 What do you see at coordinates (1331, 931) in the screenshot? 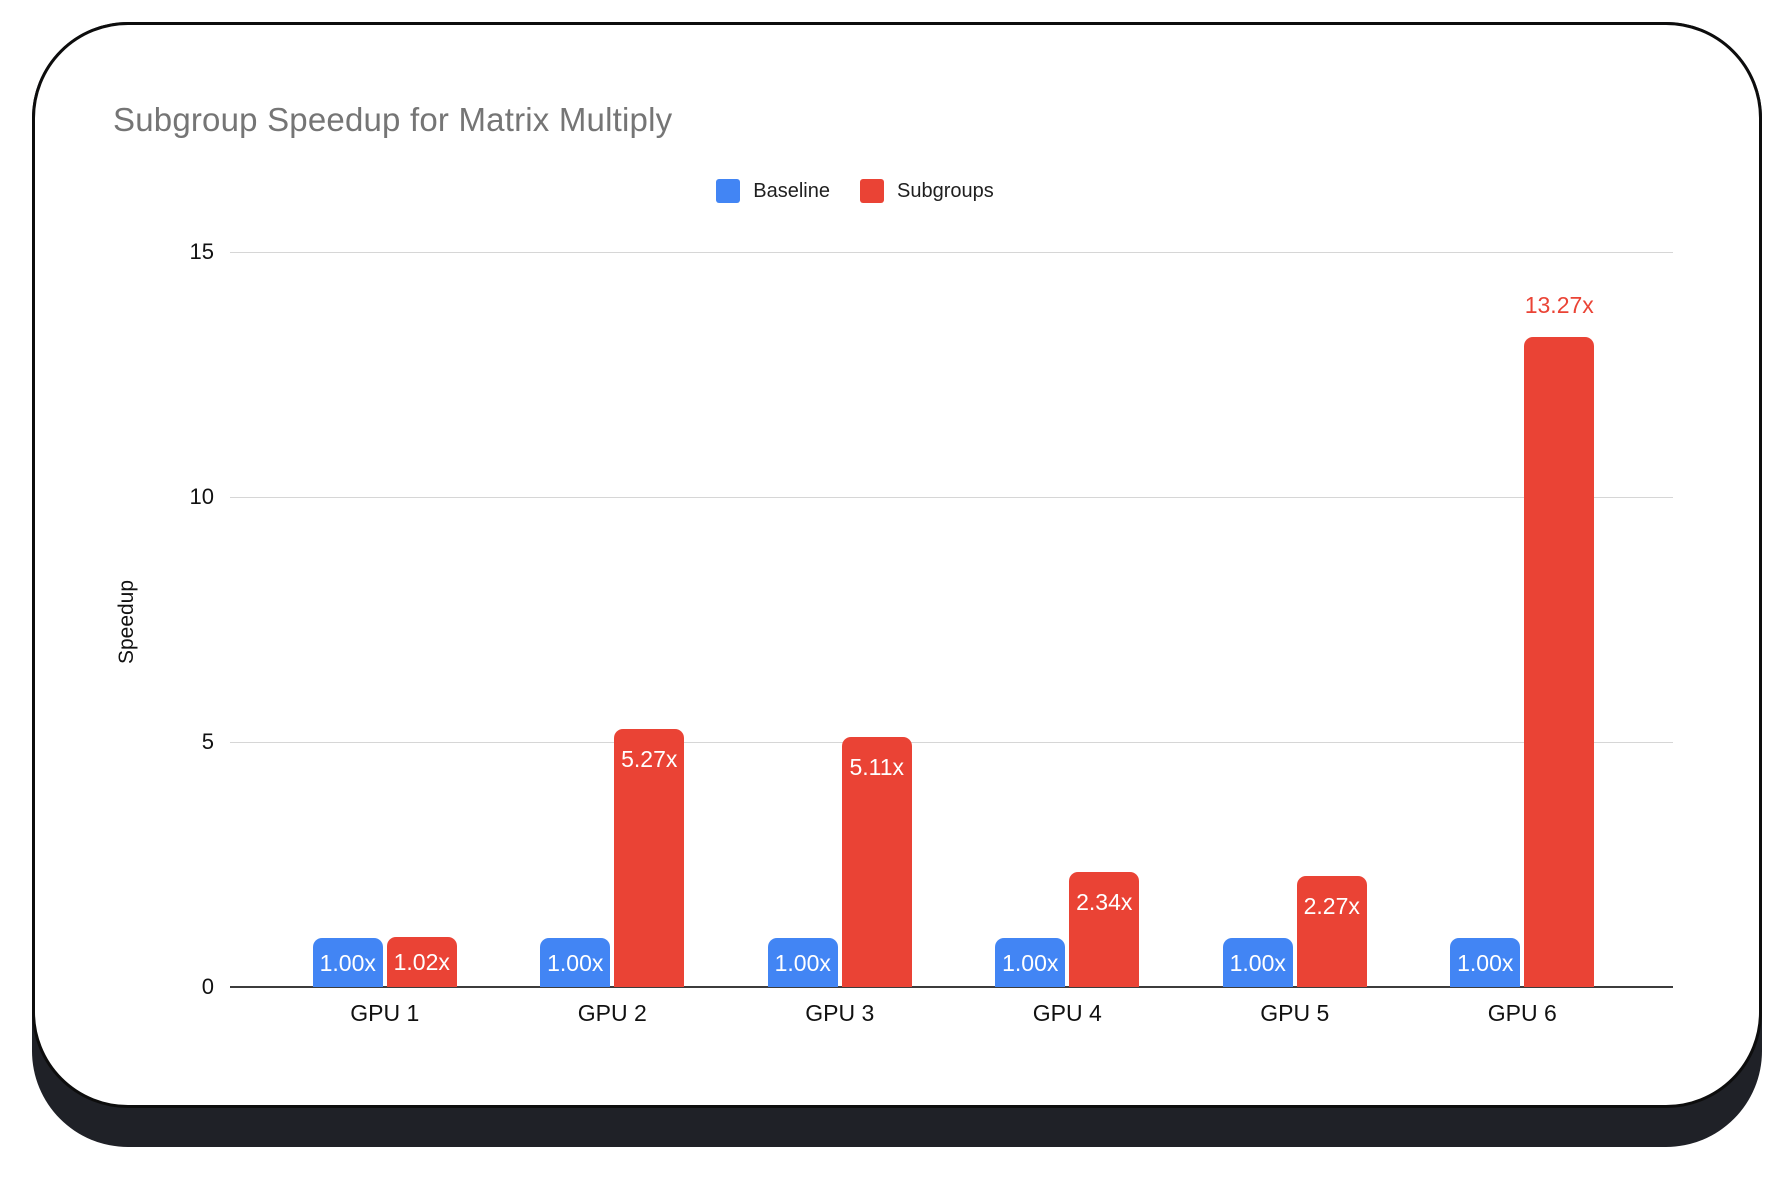
I see `bar-subgroups-gpu-5: 2.27x` at bounding box center [1331, 931].